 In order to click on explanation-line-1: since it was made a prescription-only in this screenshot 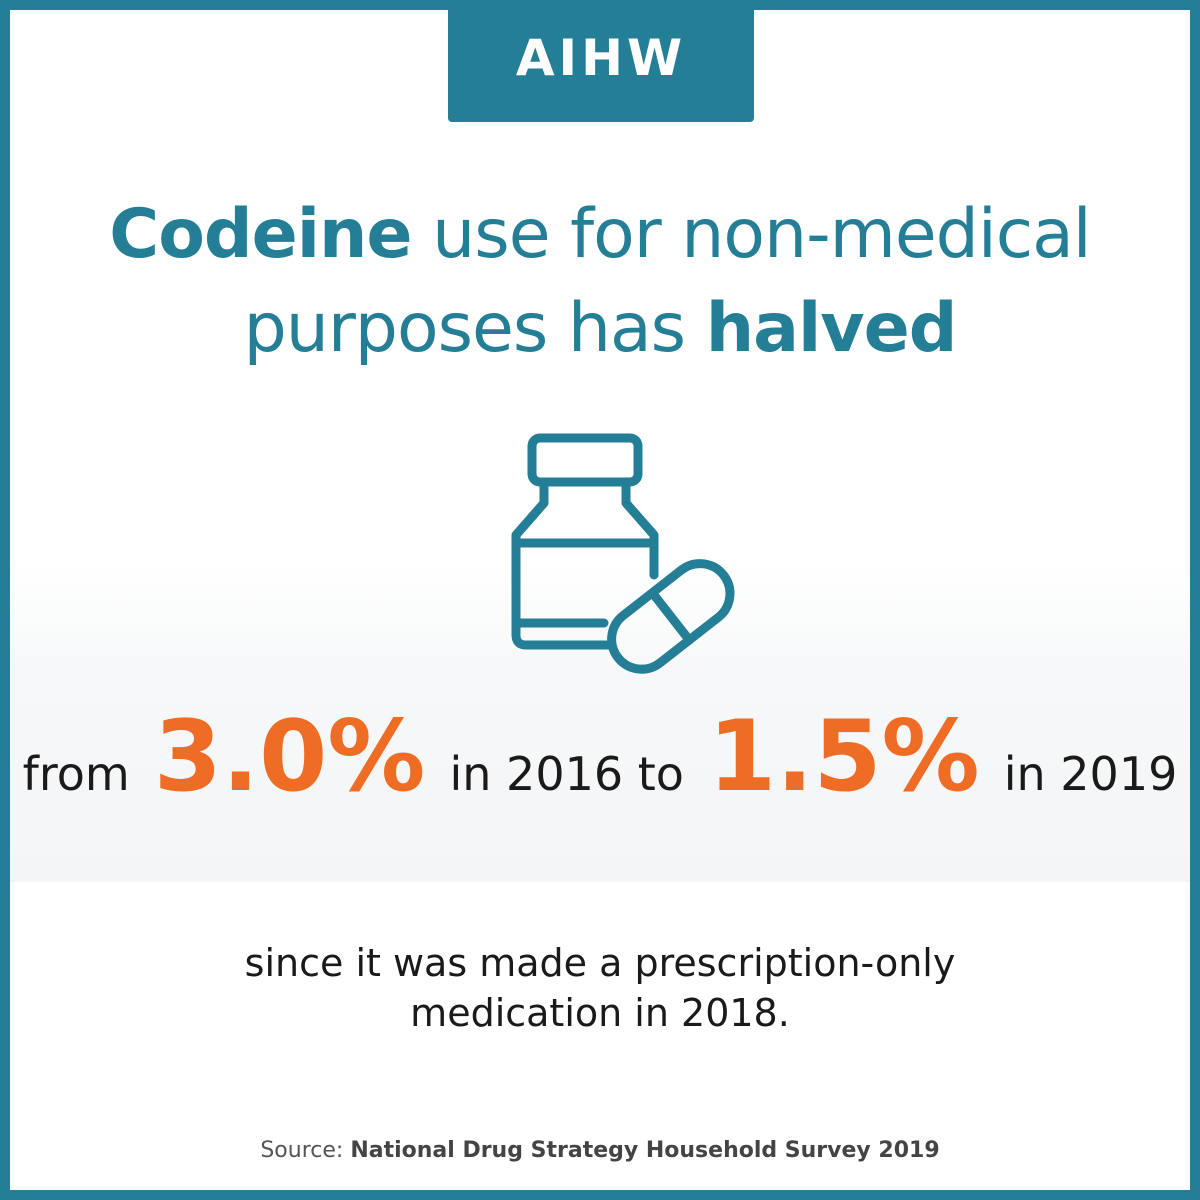, I will do `click(600, 963)`.